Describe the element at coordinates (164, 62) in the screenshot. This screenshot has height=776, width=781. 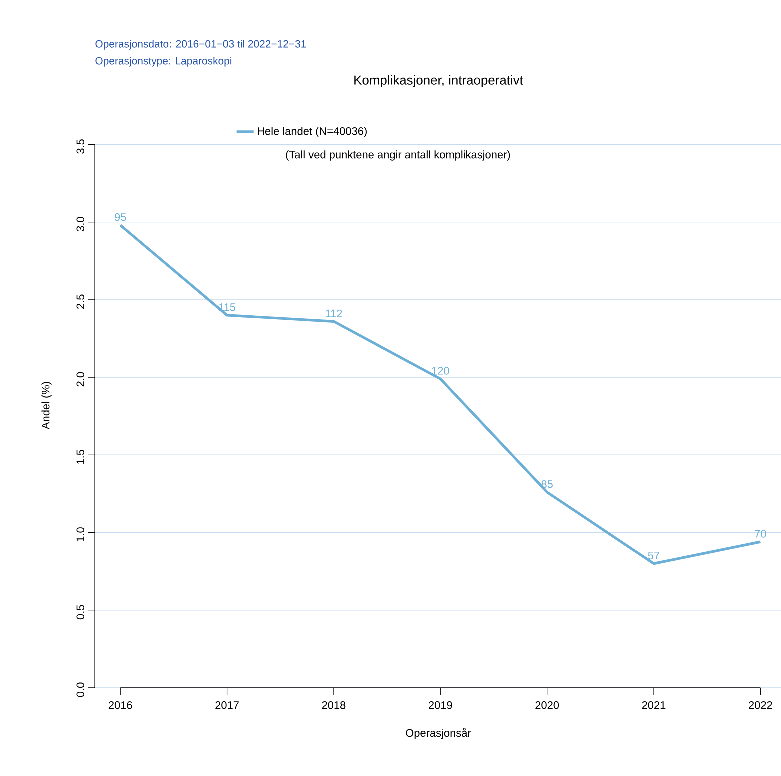
I see `text: Operasjonstype: Laparoskopi` at that location.